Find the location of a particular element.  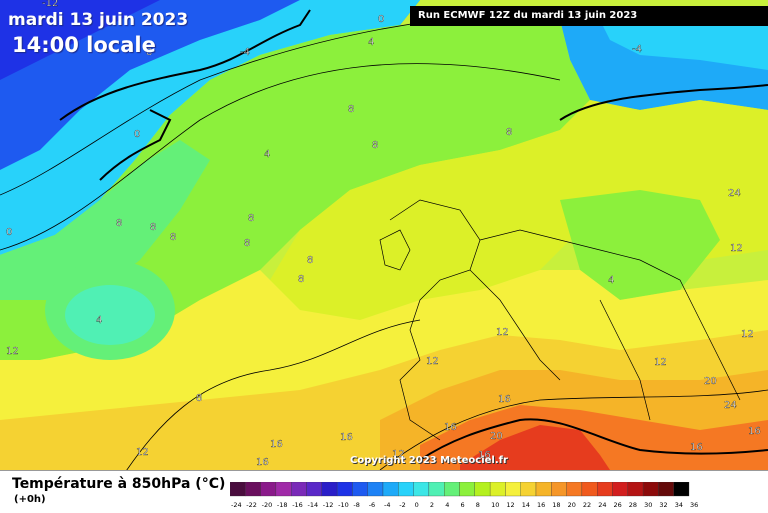

run-info: Run ECMWF 12Z du mardi 13 juin 2023 is located at coordinates (589, 16).